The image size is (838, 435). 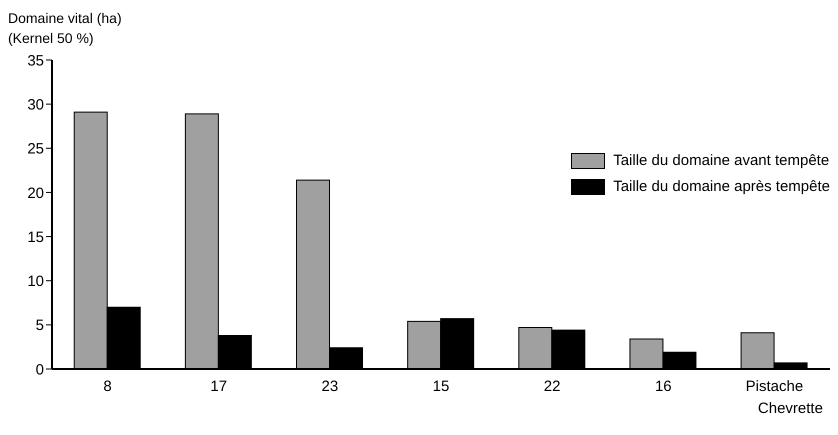 What do you see at coordinates (784, 397) in the screenshot?
I see `x-tick-label: Pistache Chevrette` at bounding box center [784, 397].